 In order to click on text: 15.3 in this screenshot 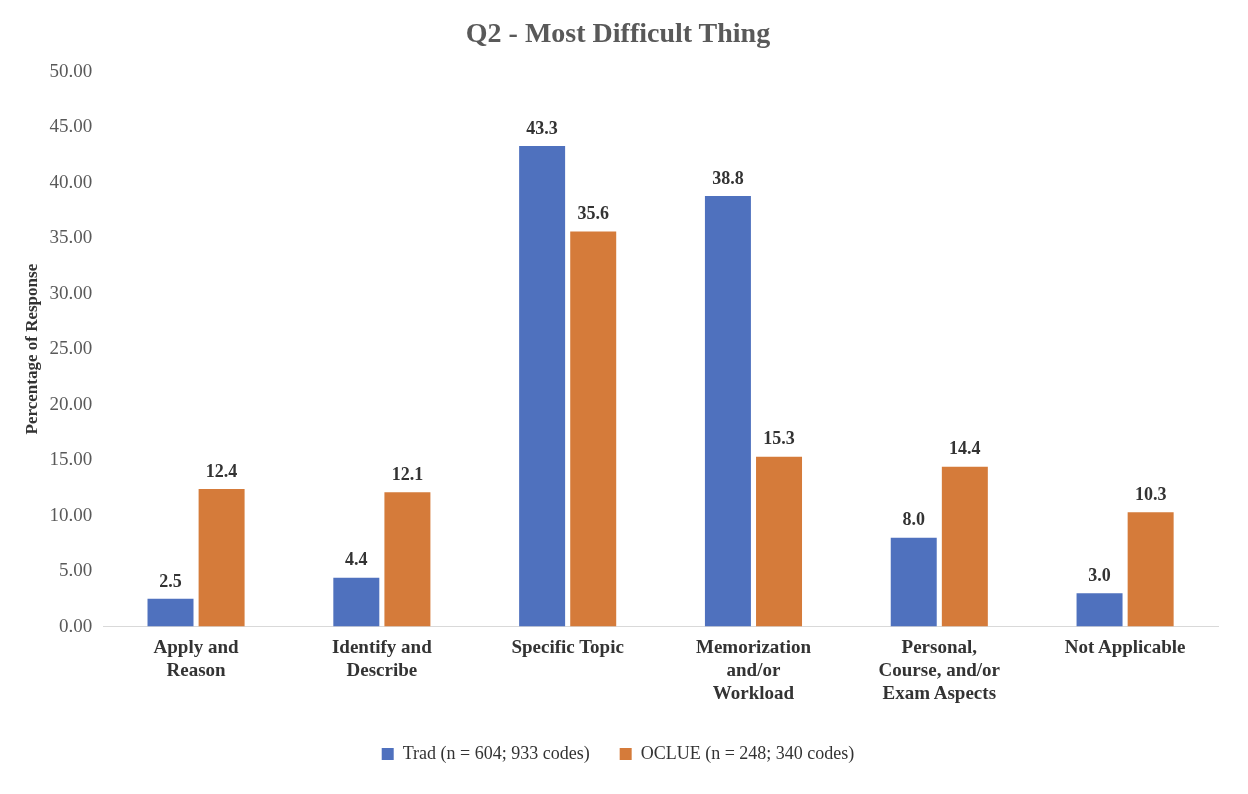, I will do `click(779, 438)`.